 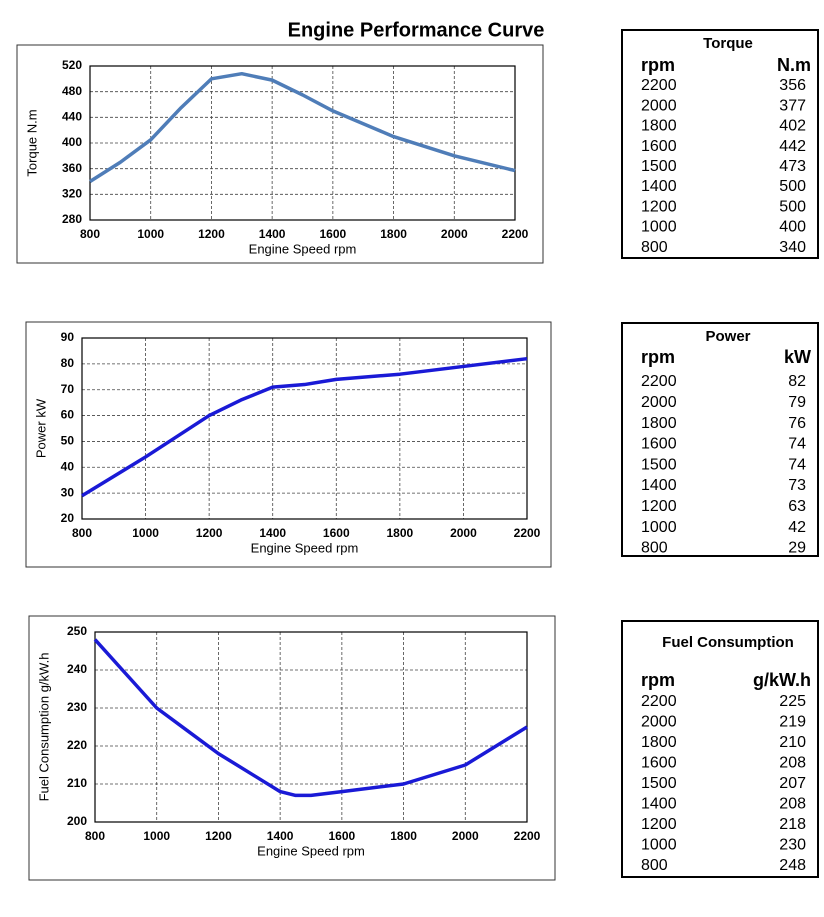 I want to click on table-cell: 356, so click(x=792, y=85).